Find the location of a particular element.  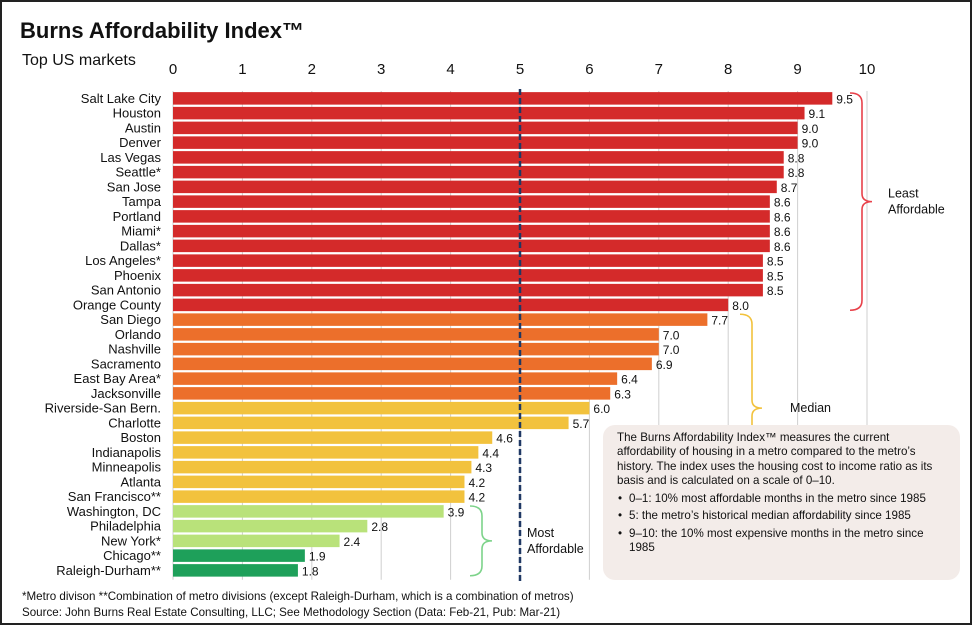

category-label: Washington, DC is located at coordinates (114, 511).